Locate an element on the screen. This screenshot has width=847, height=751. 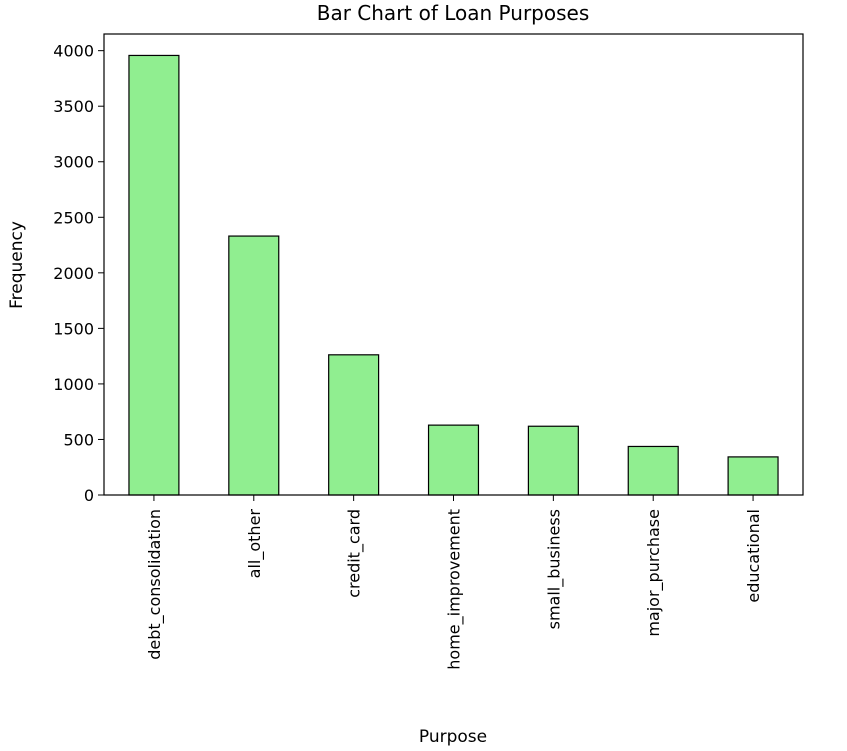
bar-debt-consolidation is located at coordinates (154, 275).